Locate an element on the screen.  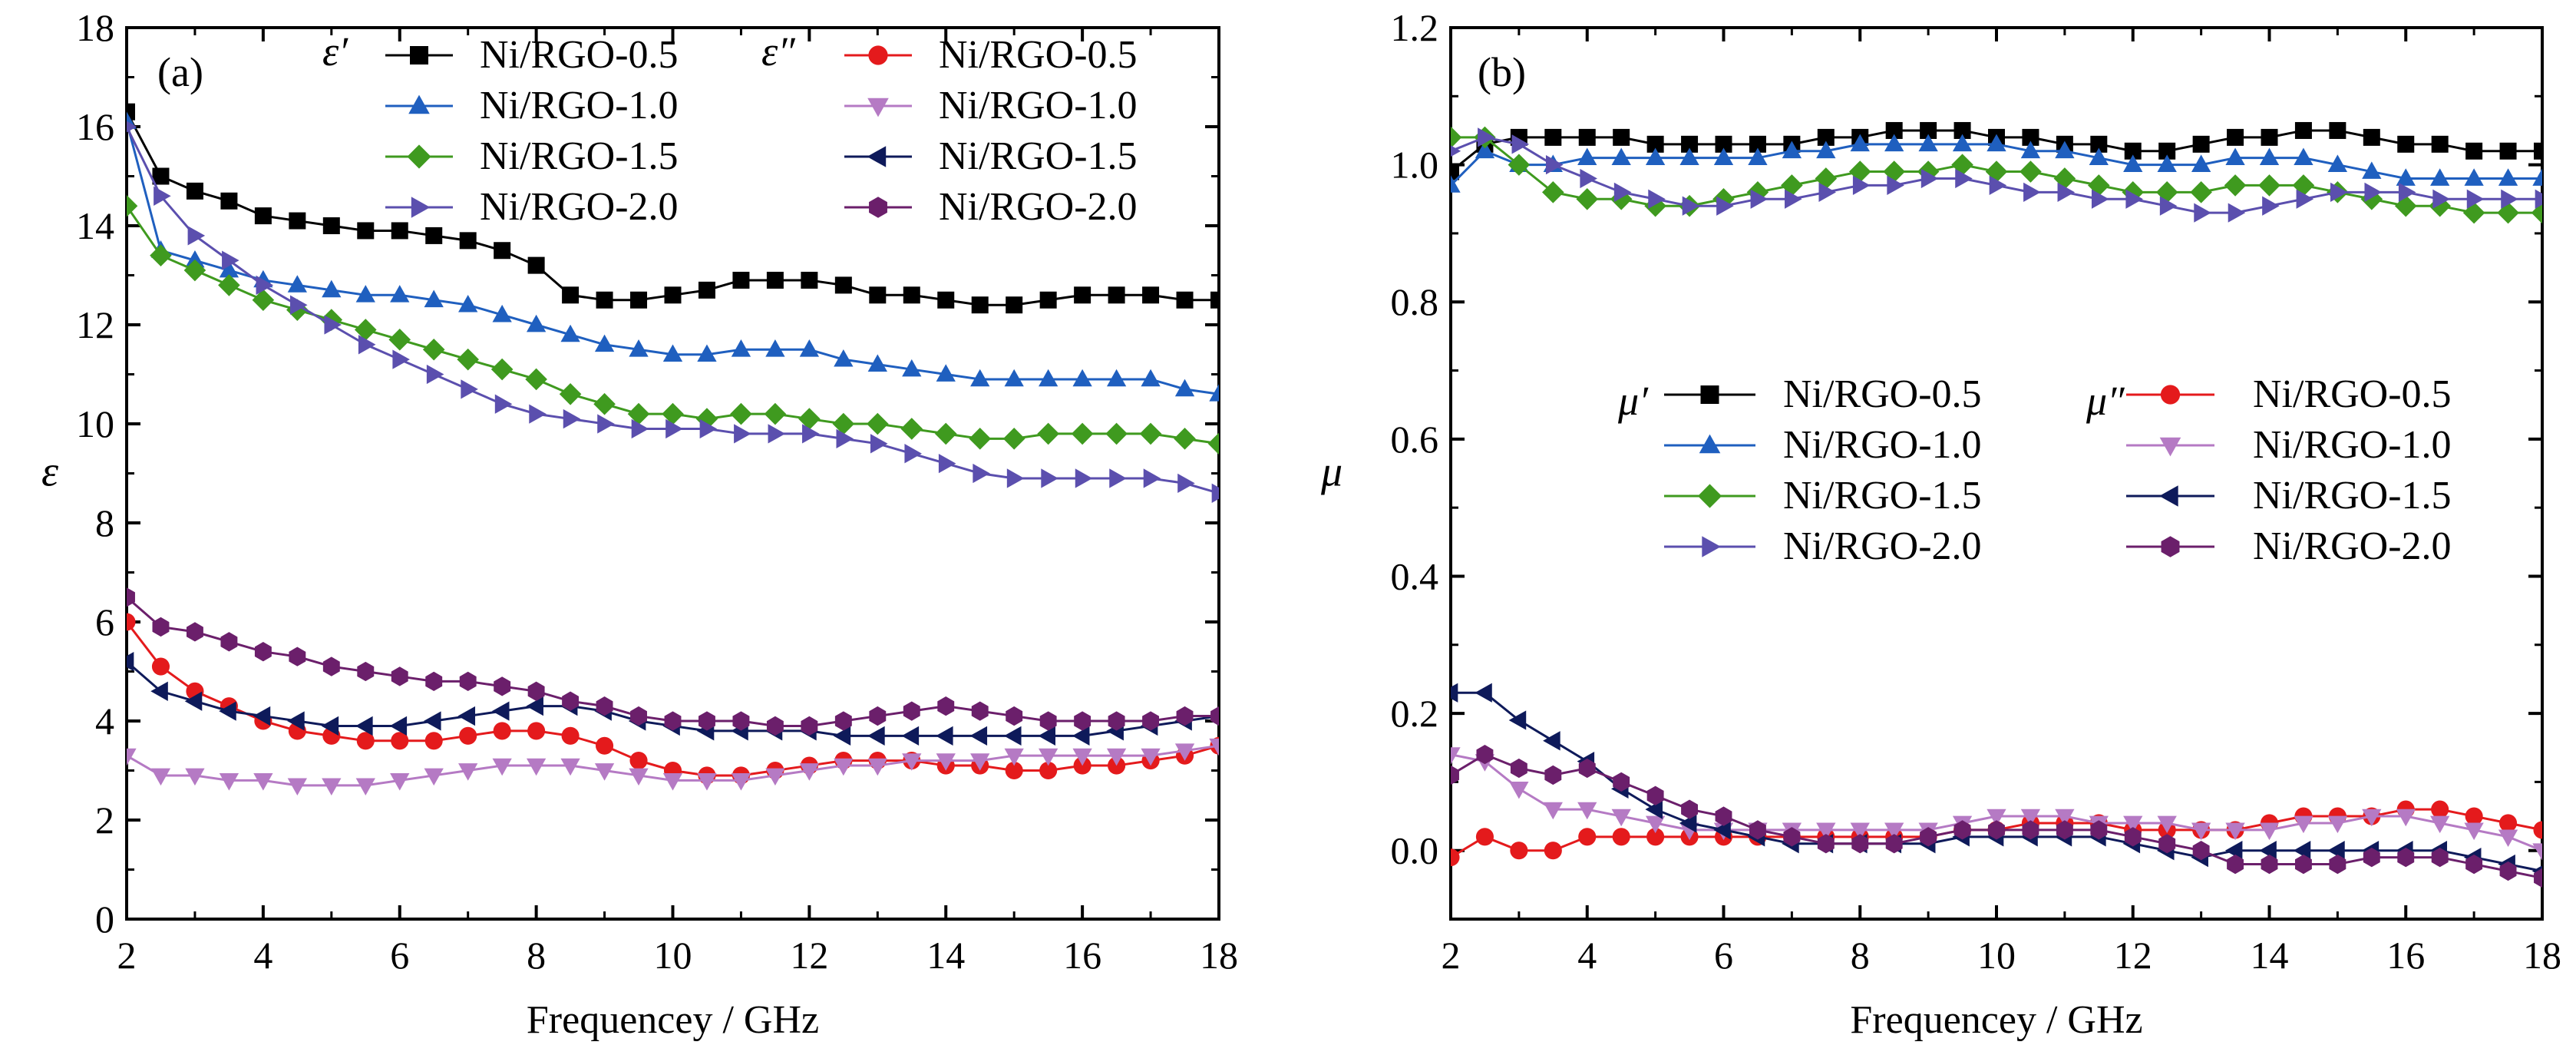
series-6-Ni/RGO-1.5 is located at coordinates (673, 698).